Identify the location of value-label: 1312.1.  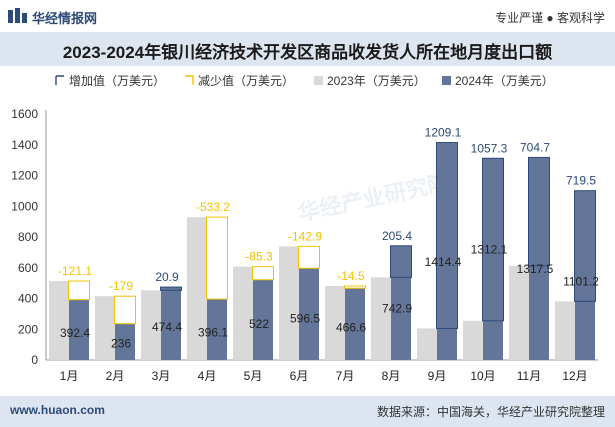
(489, 249).